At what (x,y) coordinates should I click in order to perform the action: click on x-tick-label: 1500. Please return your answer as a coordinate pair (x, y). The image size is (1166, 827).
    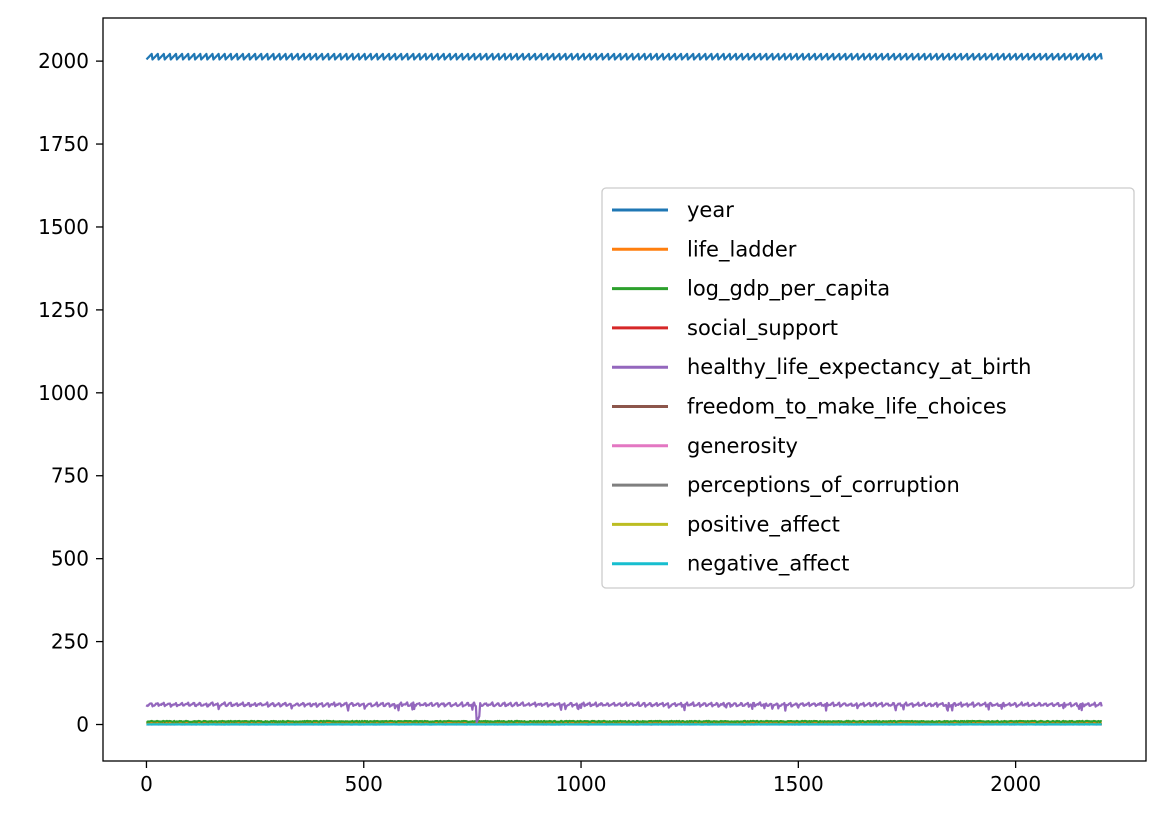
    Looking at the image, I should click on (798, 784).